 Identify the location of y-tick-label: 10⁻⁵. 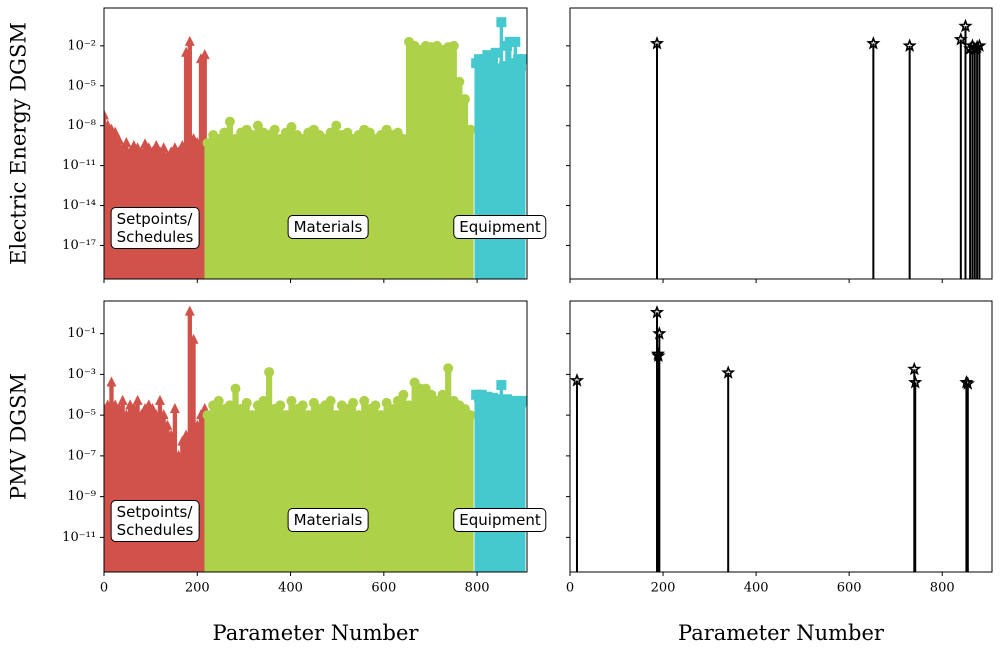
(81, 415).